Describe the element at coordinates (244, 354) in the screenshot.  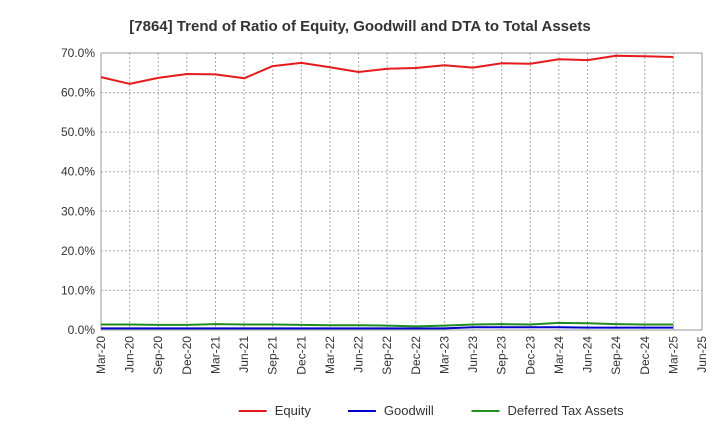
I see `x-tick-label: Jun-21` at that location.